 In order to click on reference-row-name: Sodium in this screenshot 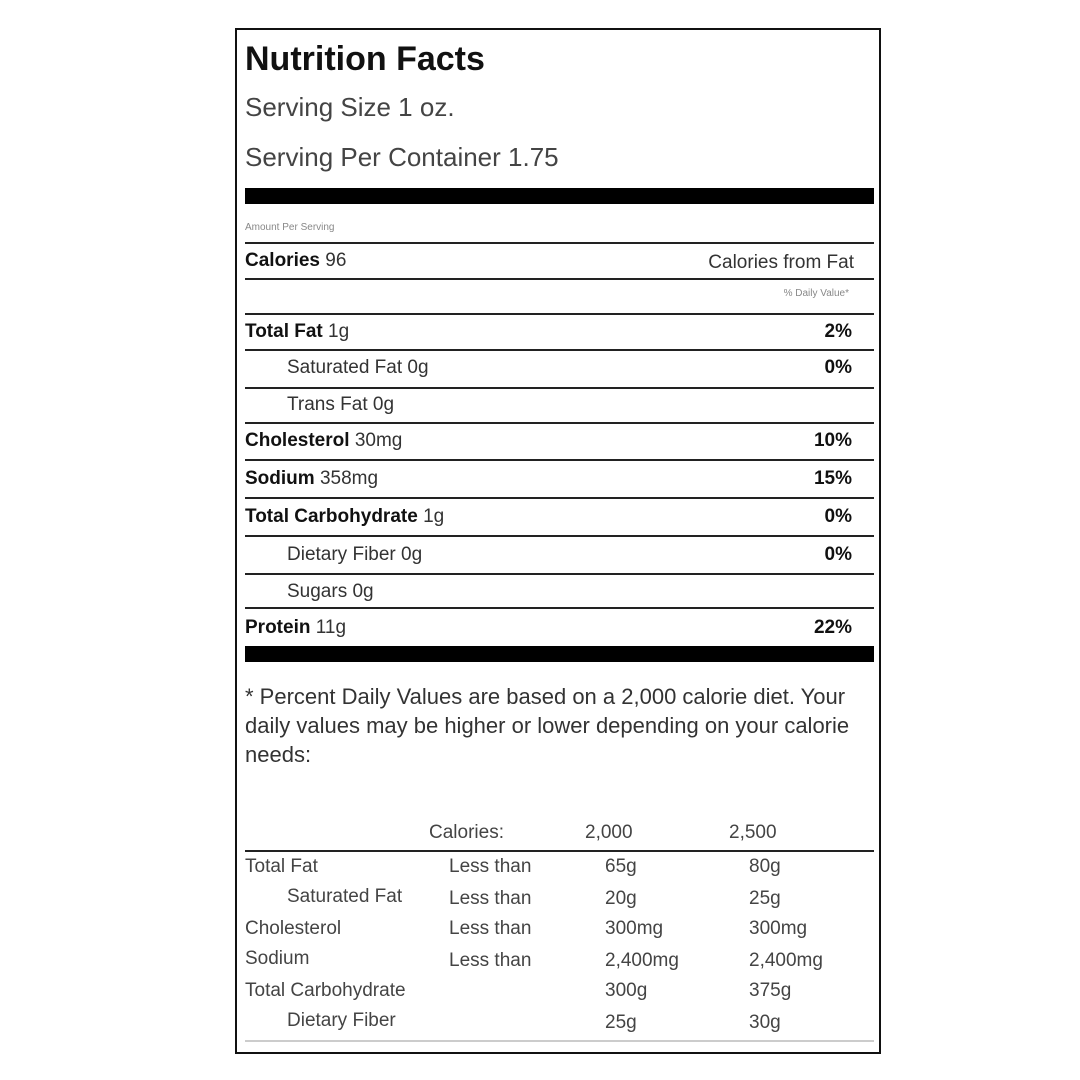, I will do `click(277, 958)`.